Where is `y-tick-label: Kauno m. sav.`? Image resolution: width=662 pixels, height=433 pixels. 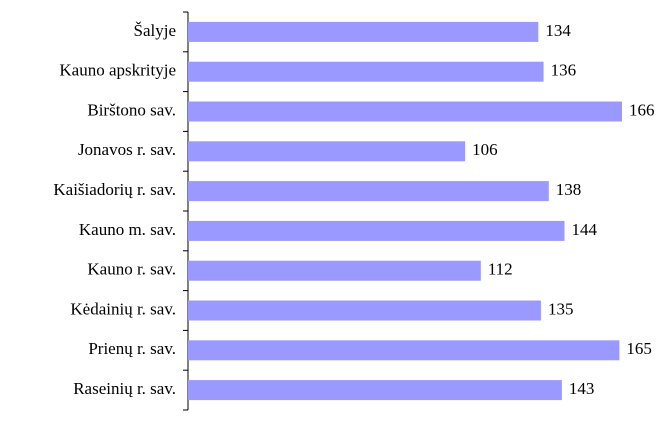
y-tick-label: Kauno m. sav. is located at coordinates (127, 229).